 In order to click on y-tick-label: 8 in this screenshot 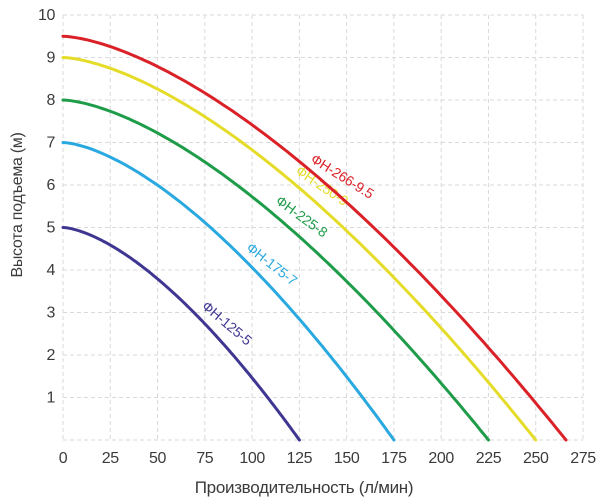, I will do `click(51, 100)`.